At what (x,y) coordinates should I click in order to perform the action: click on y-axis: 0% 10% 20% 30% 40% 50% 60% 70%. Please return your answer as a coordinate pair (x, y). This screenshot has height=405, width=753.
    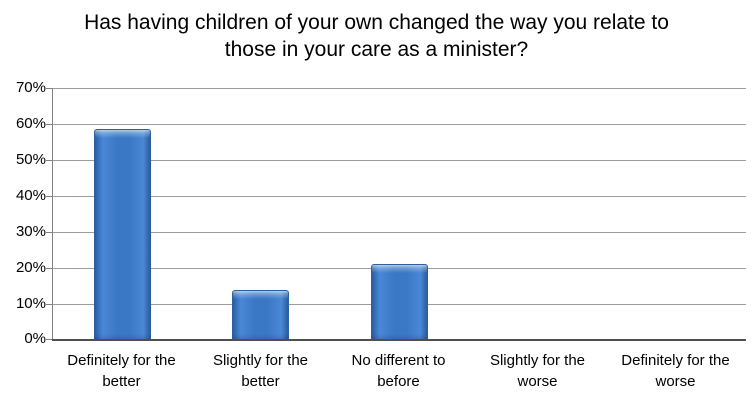
    Looking at the image, I should click on (23, 213).